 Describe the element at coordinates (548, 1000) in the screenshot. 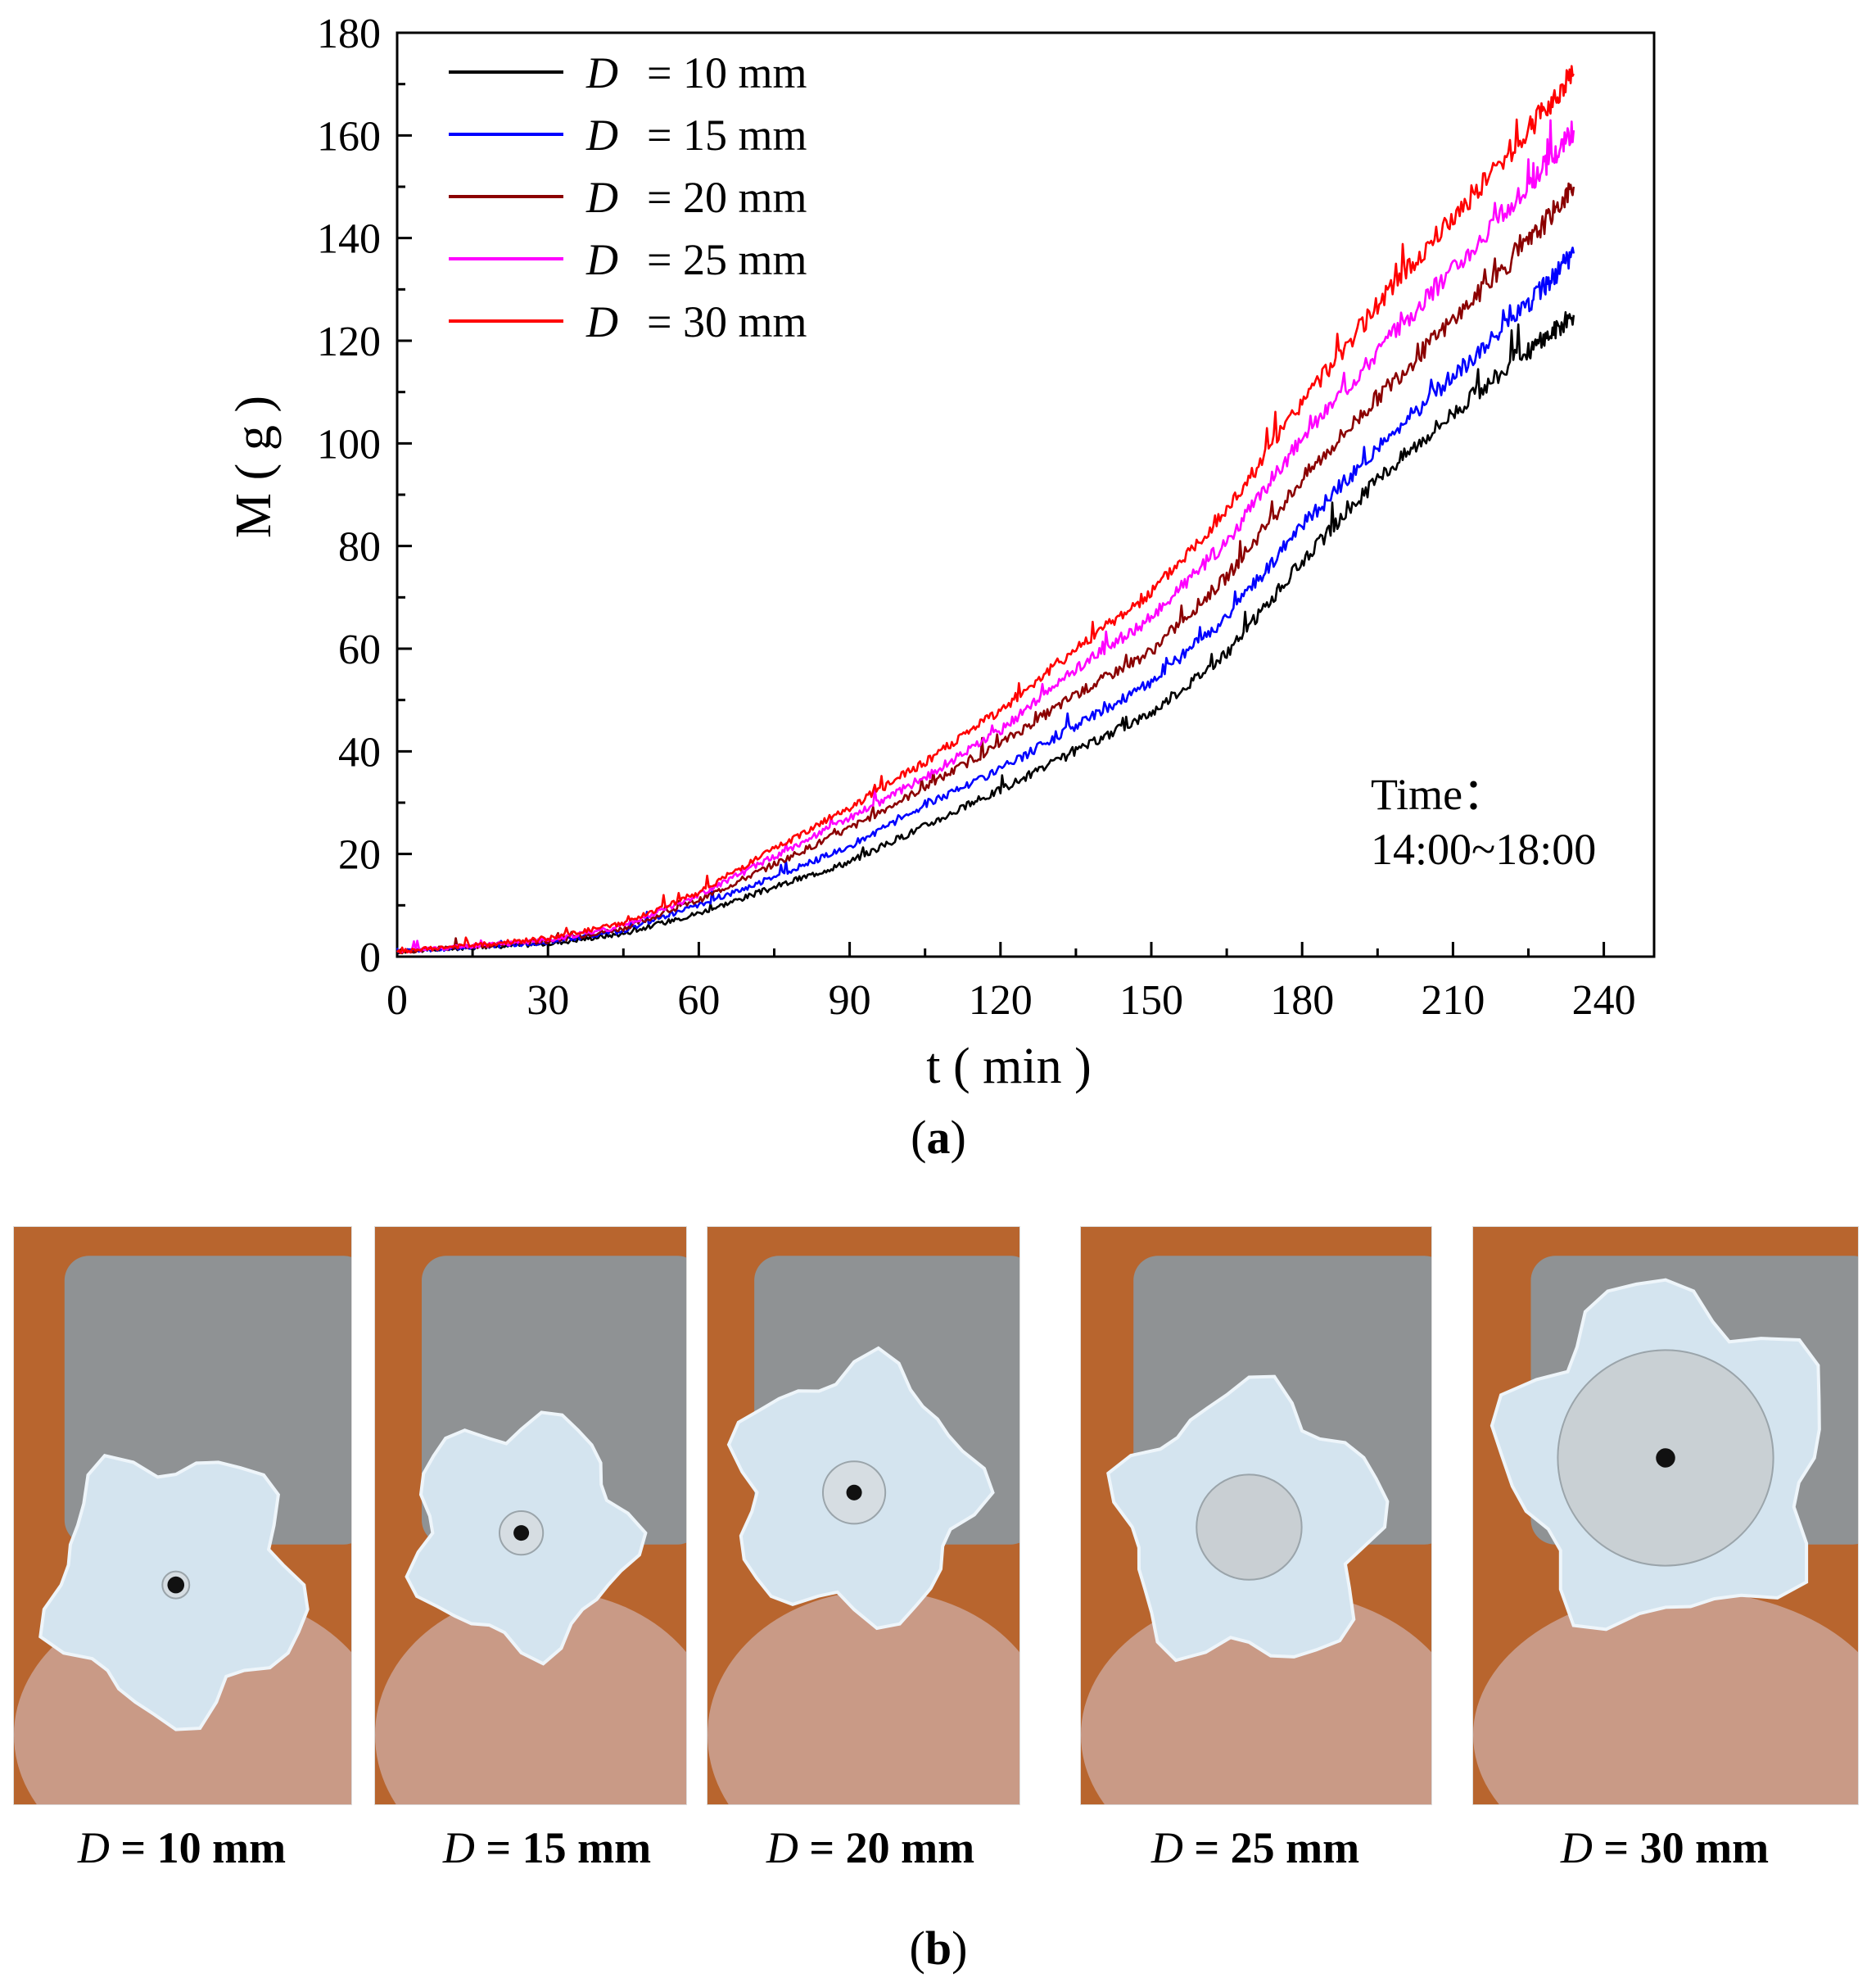

I see `x-tick-label: 30` at that location.